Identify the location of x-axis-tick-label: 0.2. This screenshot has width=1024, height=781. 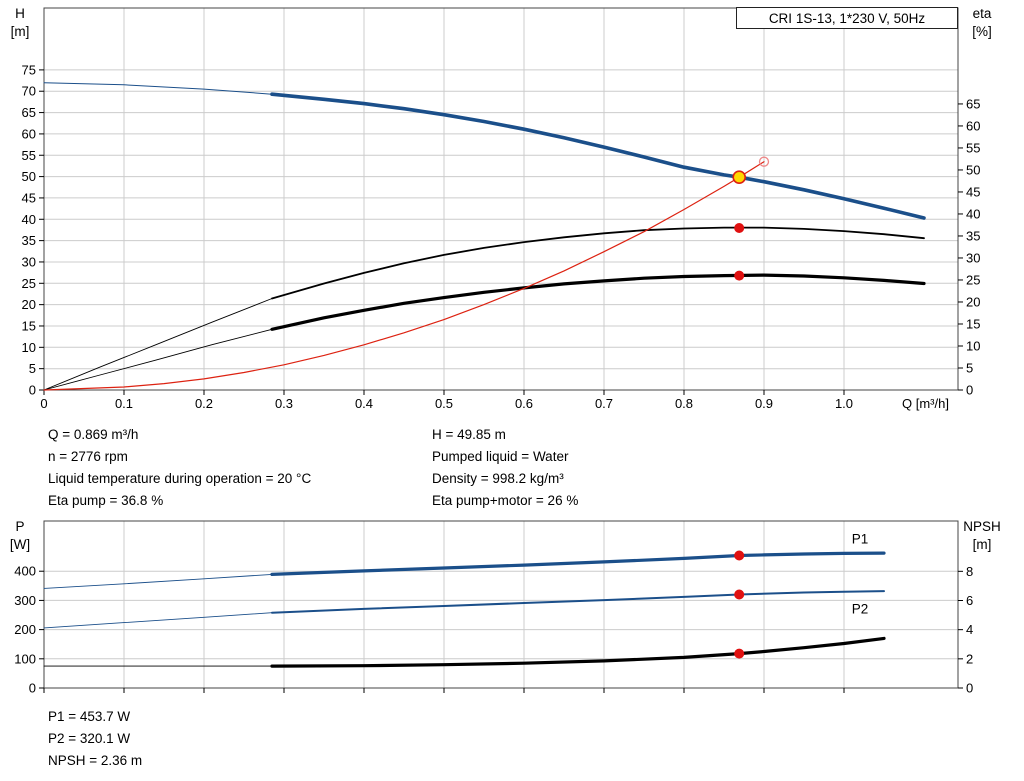
(204, 403).